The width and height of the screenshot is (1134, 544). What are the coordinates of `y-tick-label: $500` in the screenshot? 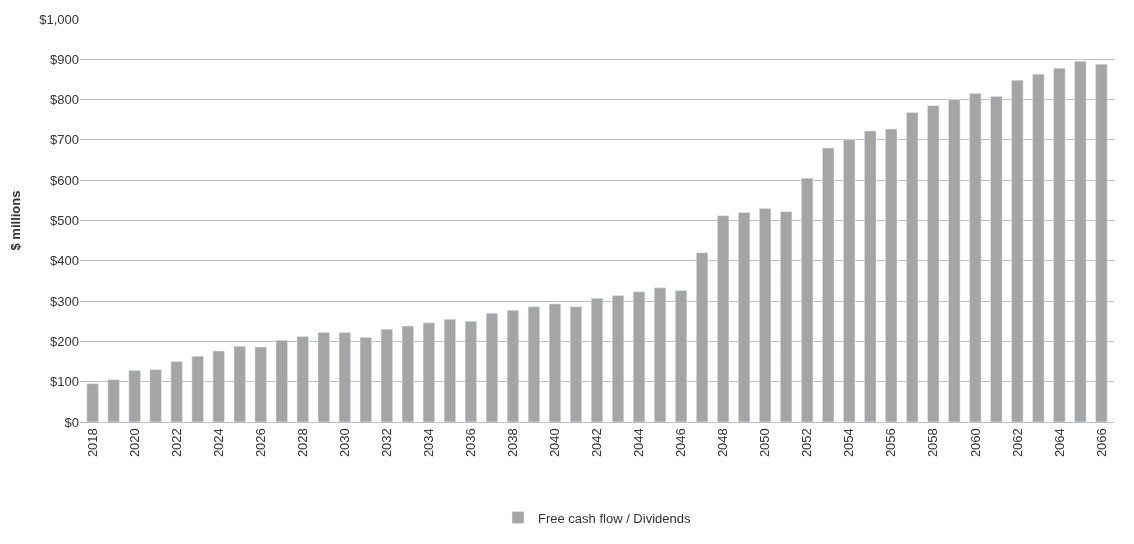 It's located at (64, 221).